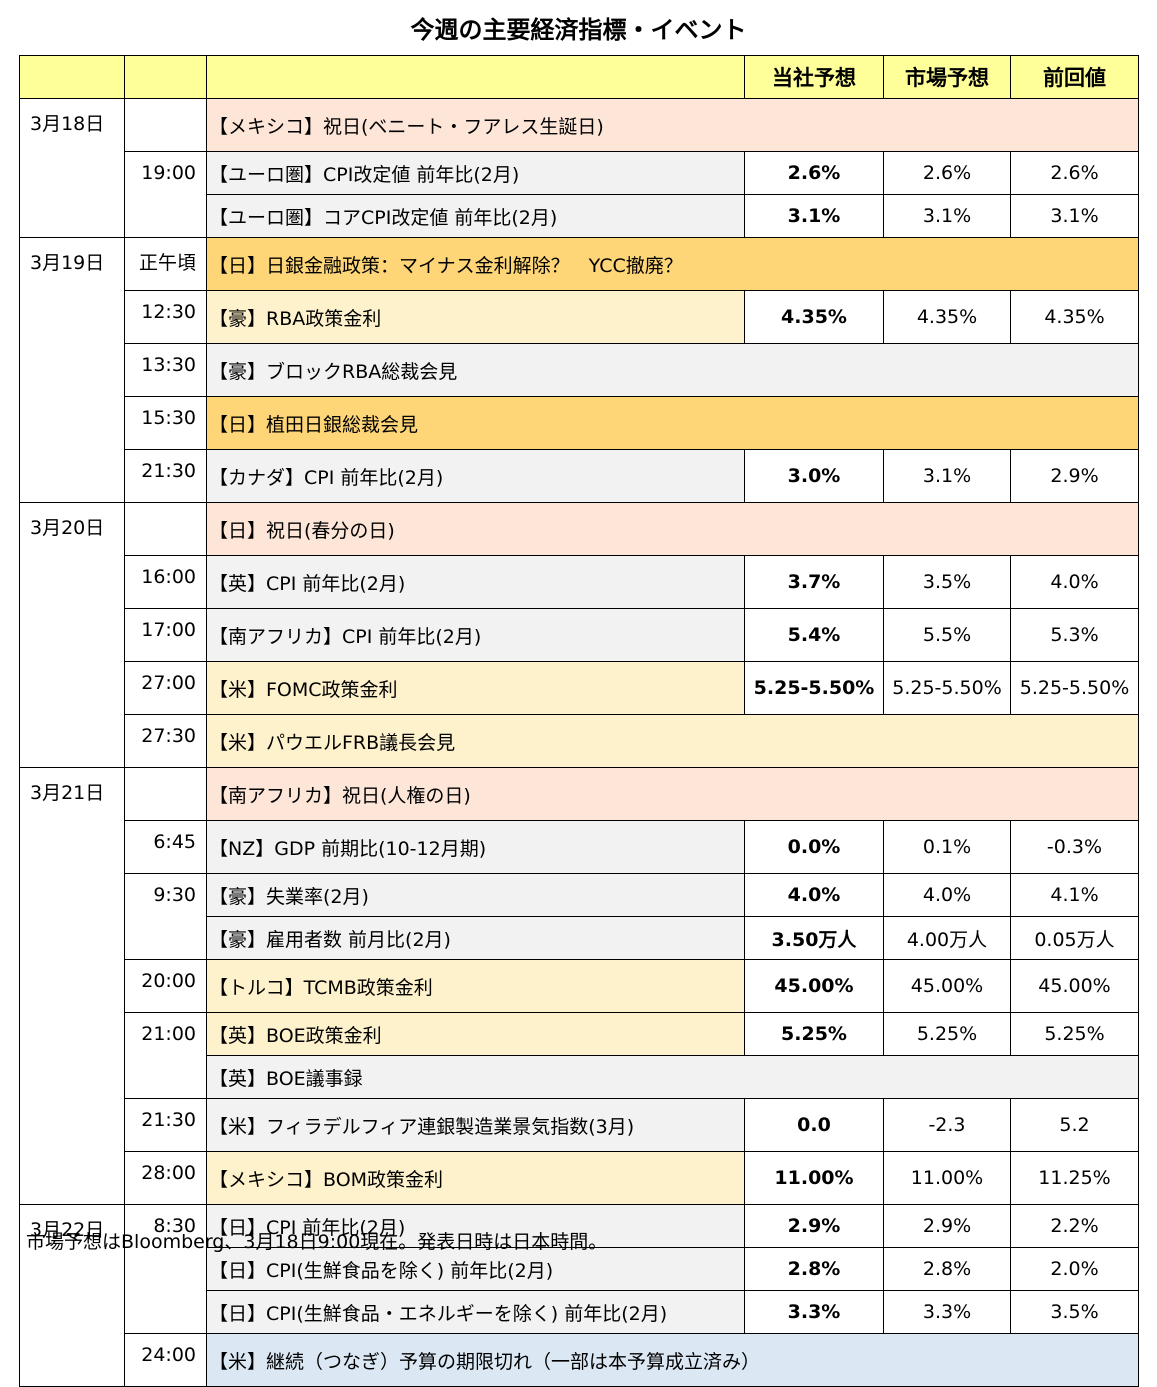 The width and height of the screenshot is (1157, 1387). I want to click on event-cell: 【米】フィラデルフィア連銀製造業景気指数(3月), so click(475, 1125).